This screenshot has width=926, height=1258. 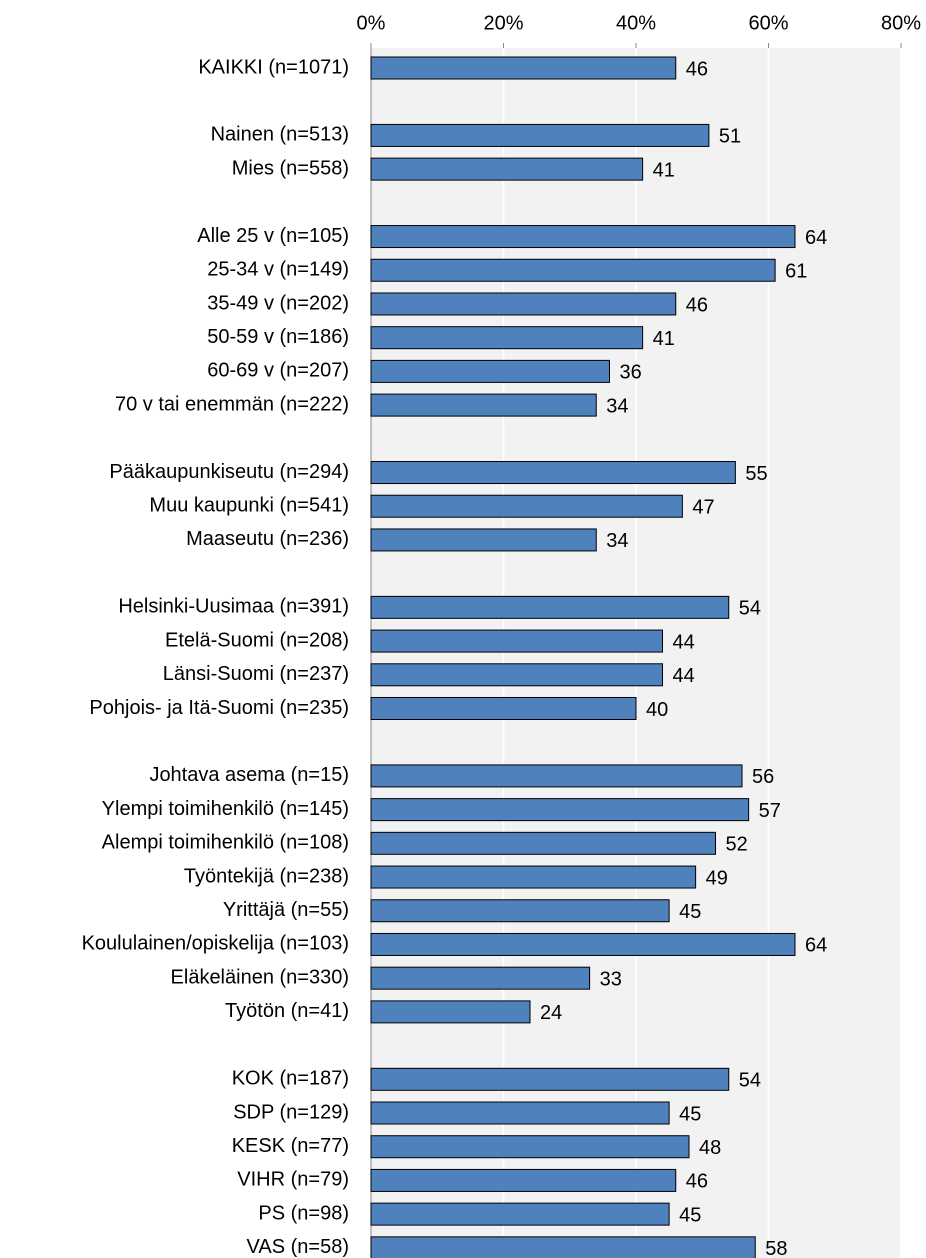 I want to click on value-label: 49, so click(x=717, y=878).